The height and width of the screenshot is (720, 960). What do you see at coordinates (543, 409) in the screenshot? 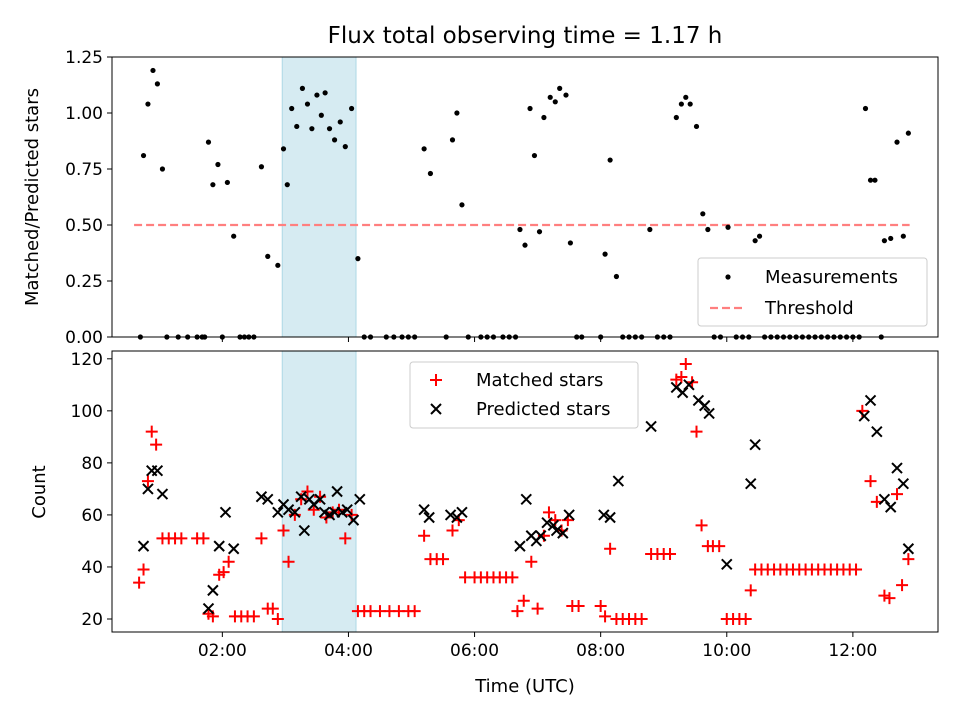
I see `legend-predicted-label: Predicted stars` at bounding box center [543, 409].